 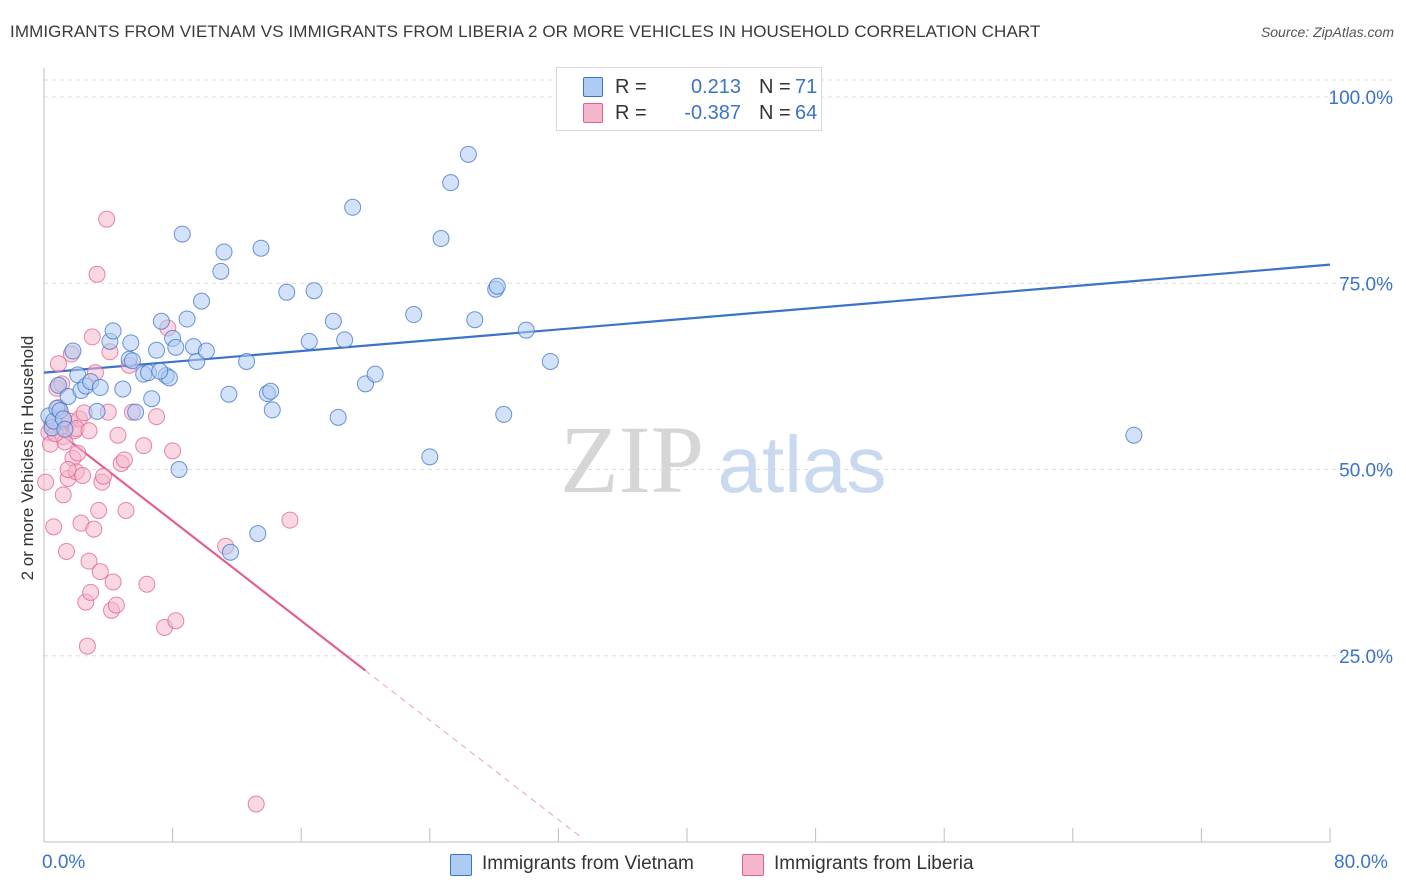 I want to click on y-tick-label: 25.0%, so click(x=1366, y=657).